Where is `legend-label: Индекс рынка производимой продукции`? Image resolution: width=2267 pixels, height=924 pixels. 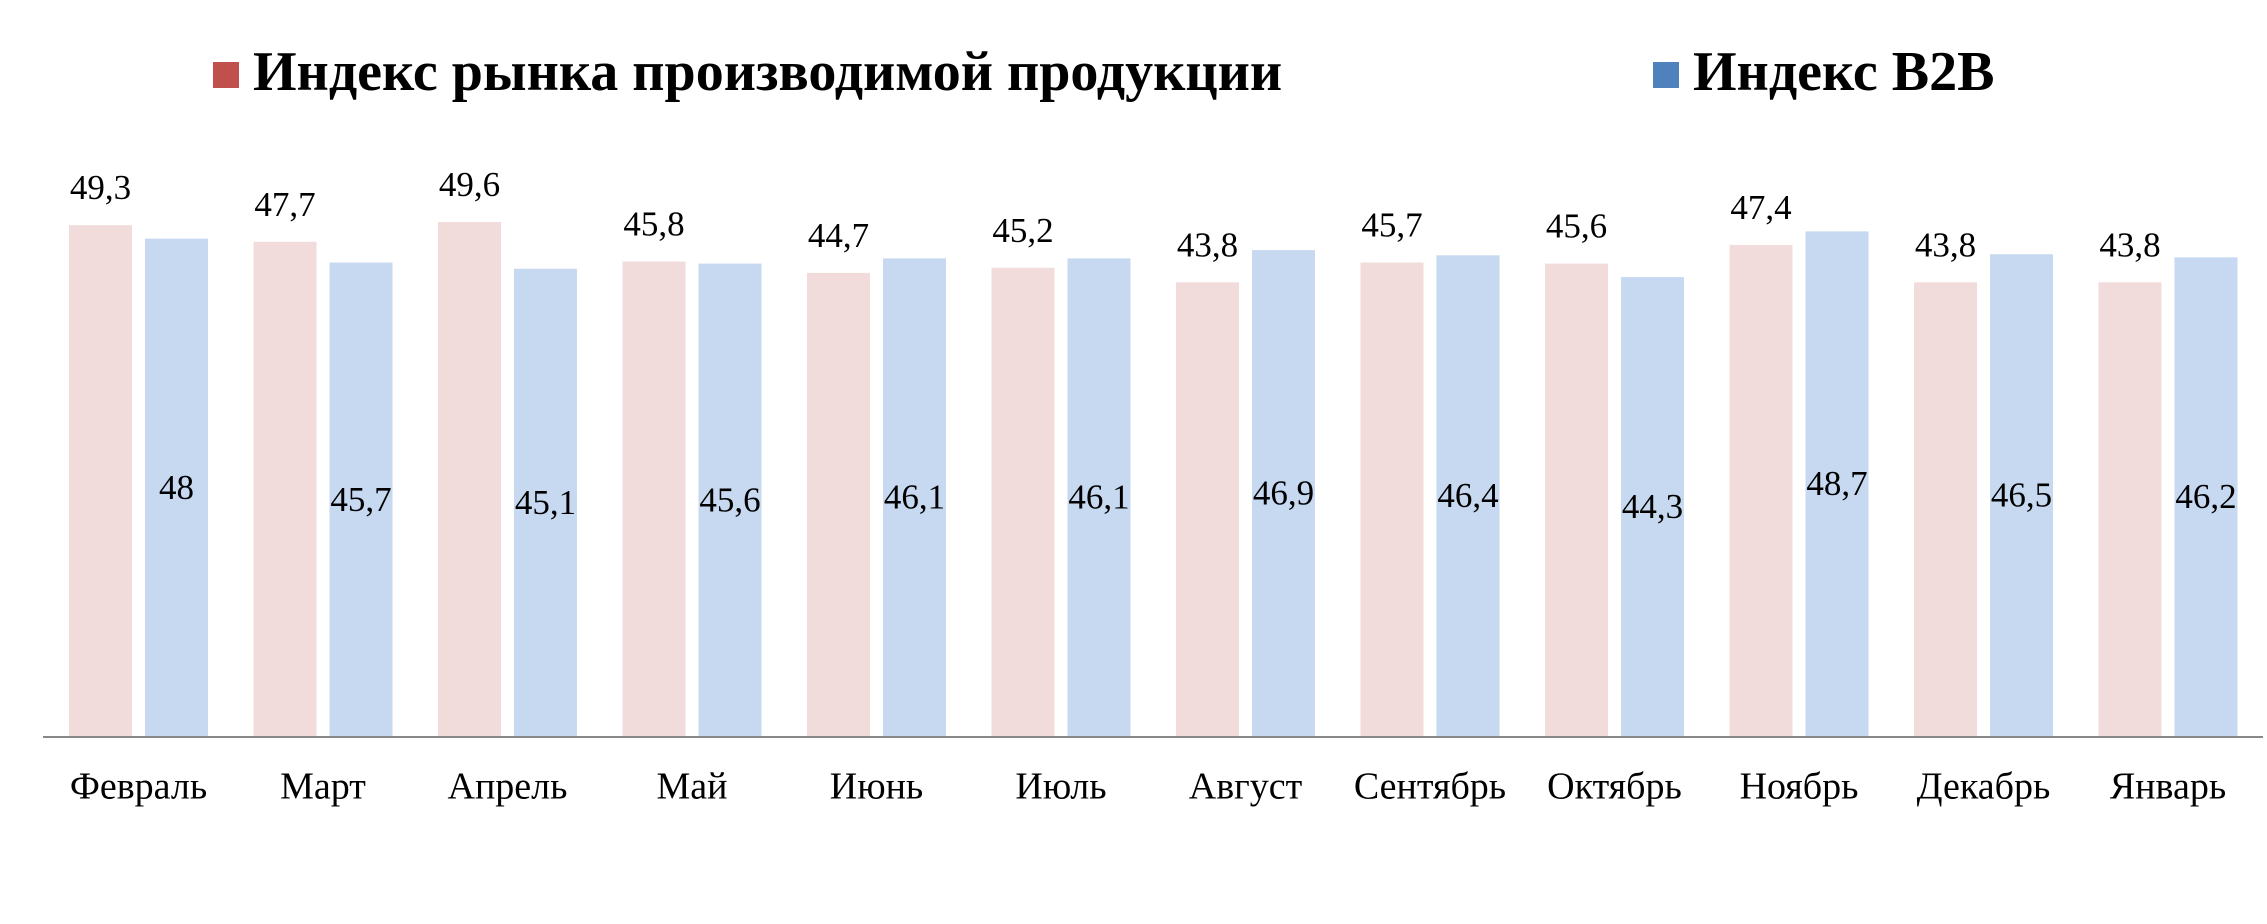 legend-label: Индекс рынка производимой продукции is located at coordinates (767, 72).